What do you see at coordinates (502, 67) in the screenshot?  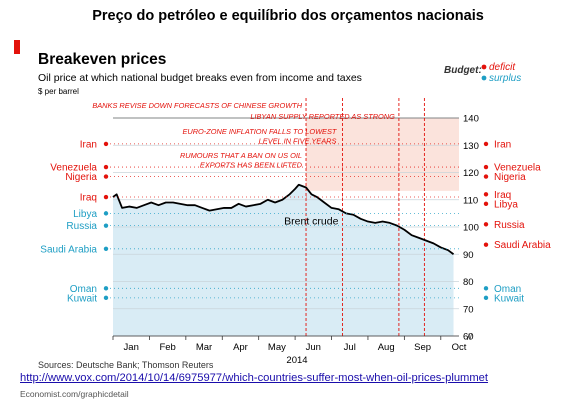 I see `legend-deficit-label: deficit` at bounding box center [502, 67].